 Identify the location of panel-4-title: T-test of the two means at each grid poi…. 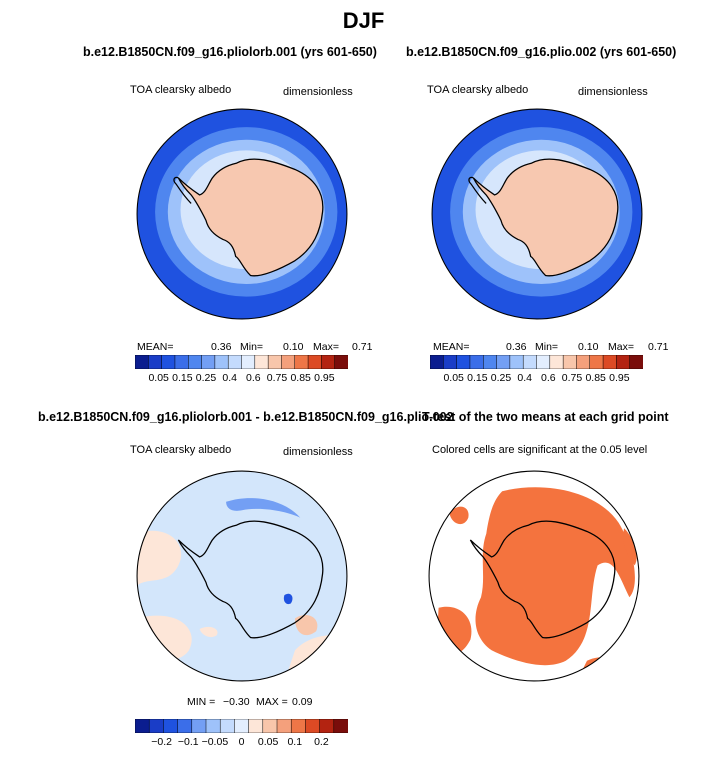
(545, 417).